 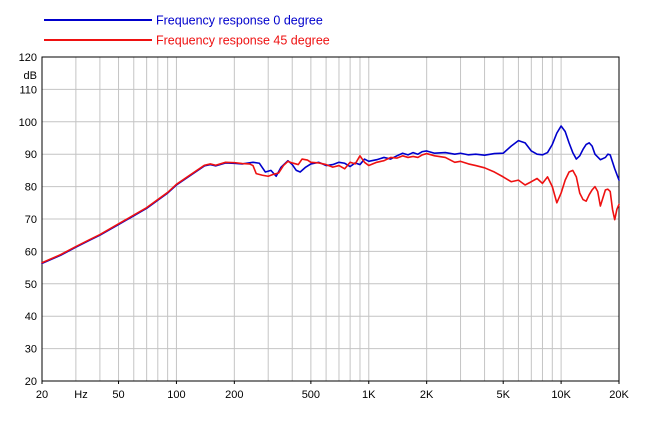 What do you see at coordinates (31, 220) in the screenshot?
I see `y-tick-label: 70` at bounding box center [31, 220].